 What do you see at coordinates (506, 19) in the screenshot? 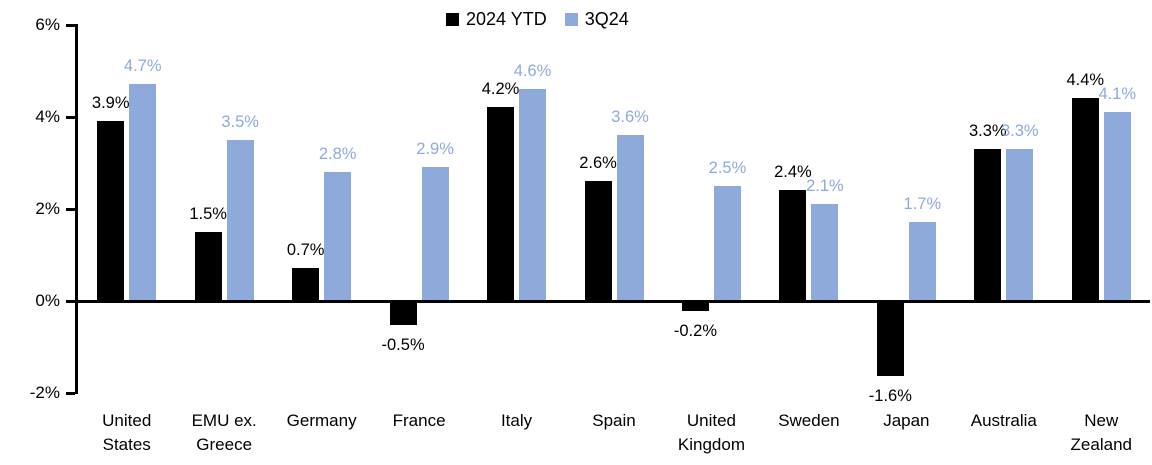
I see `legend-label-2024-ytd: 2024 YTD` at bounding box center [506, 19].